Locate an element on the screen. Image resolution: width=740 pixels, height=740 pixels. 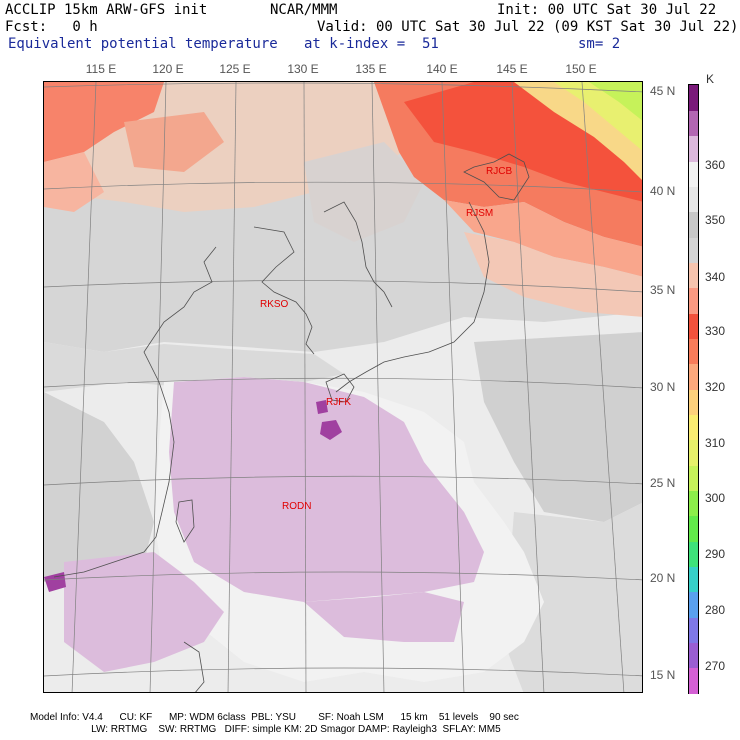
lon-label: 130 E is located at coordinates (303, 69).